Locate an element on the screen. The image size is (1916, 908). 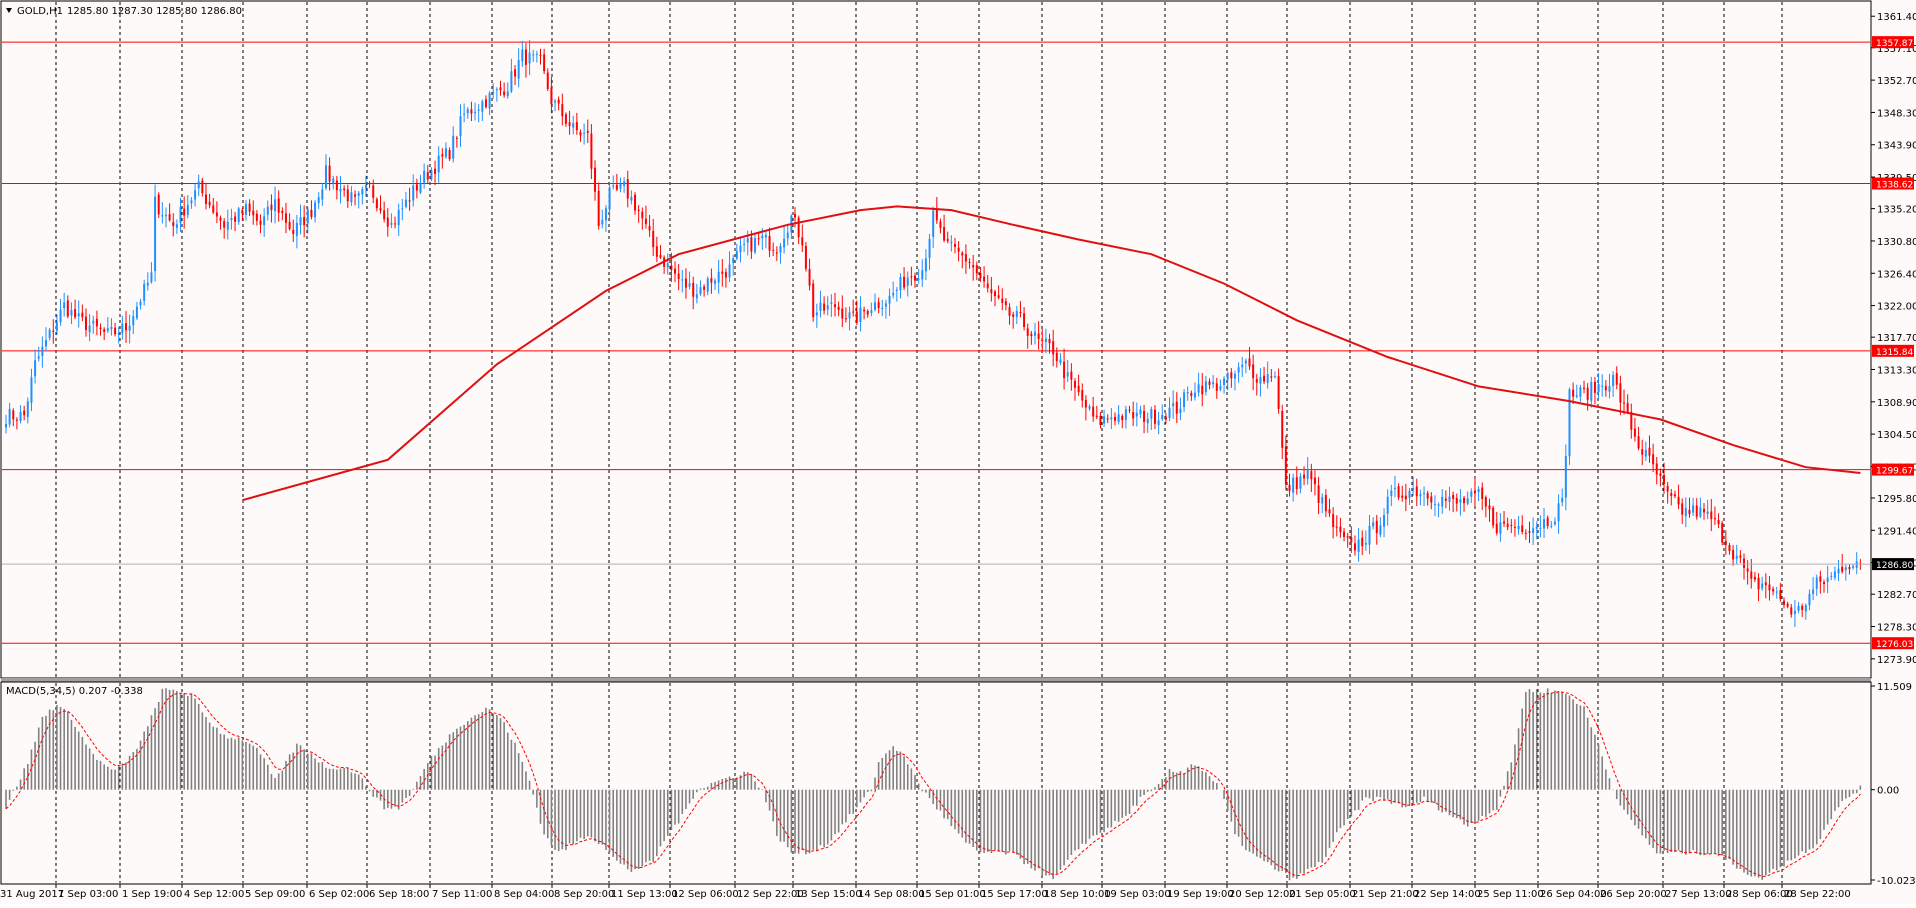
level-tag-label: 1299.67 is located at coordinates (1894, 472).